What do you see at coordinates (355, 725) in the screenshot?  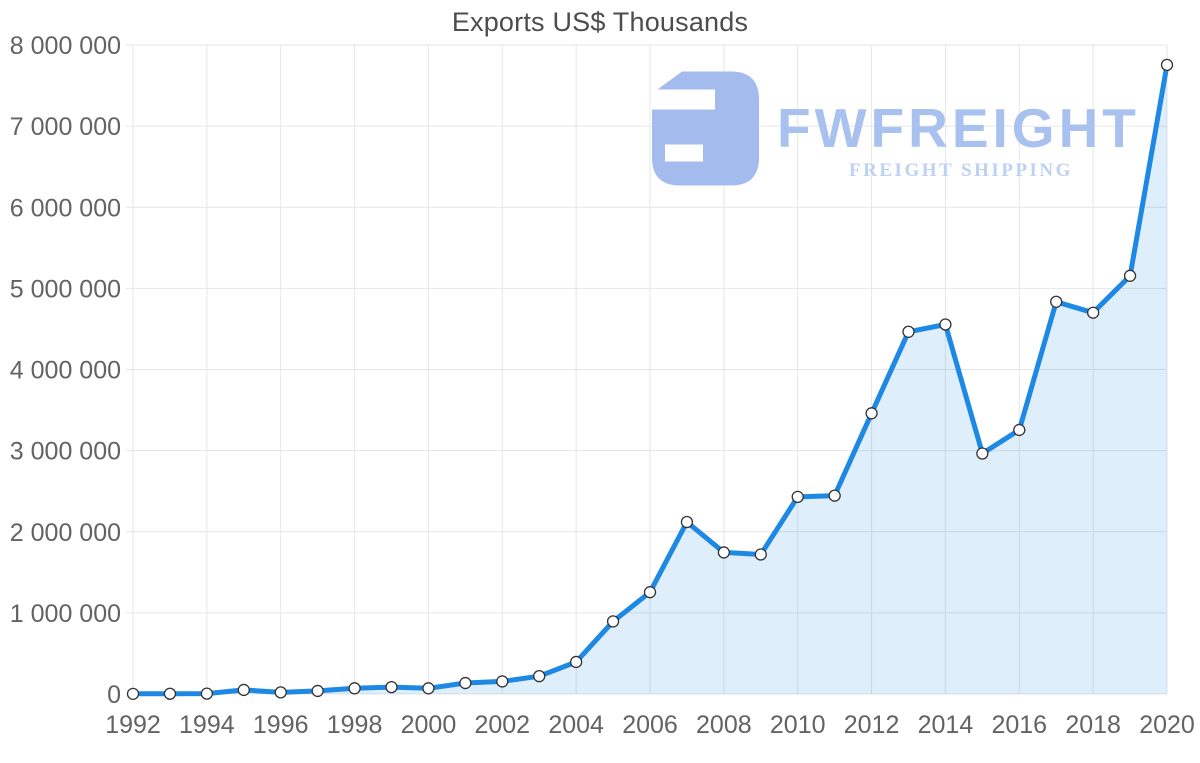 I see `svg-text: 1998` at bounding box center [355, 725].